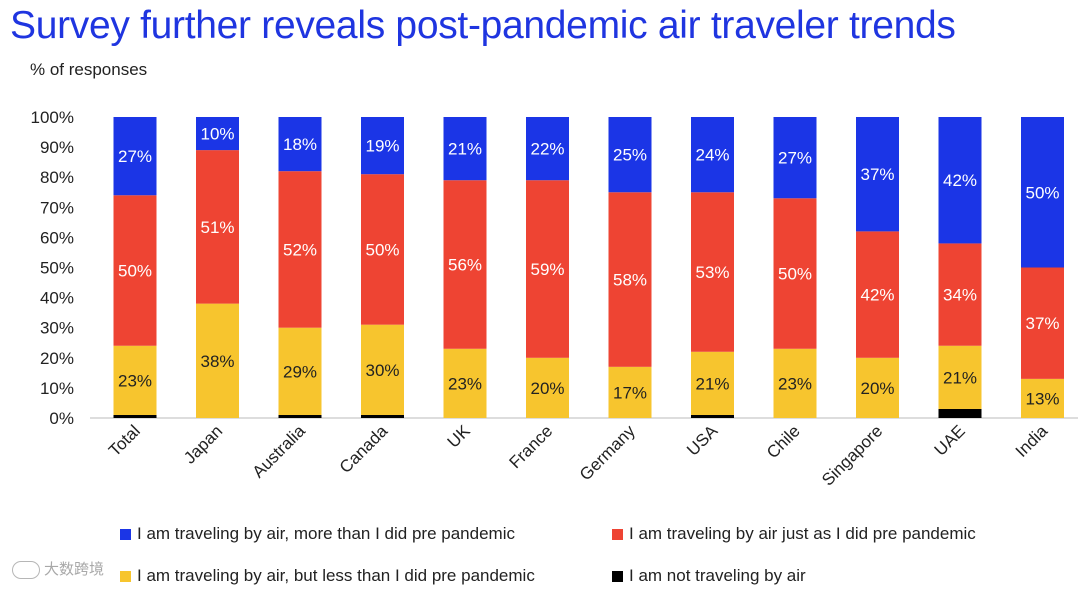 The image size is (1080, 590). What do you see at coordinates (57, 388) in the screenshot?
I see `y-tick-label: 10%` at bounding box center [57, 388].